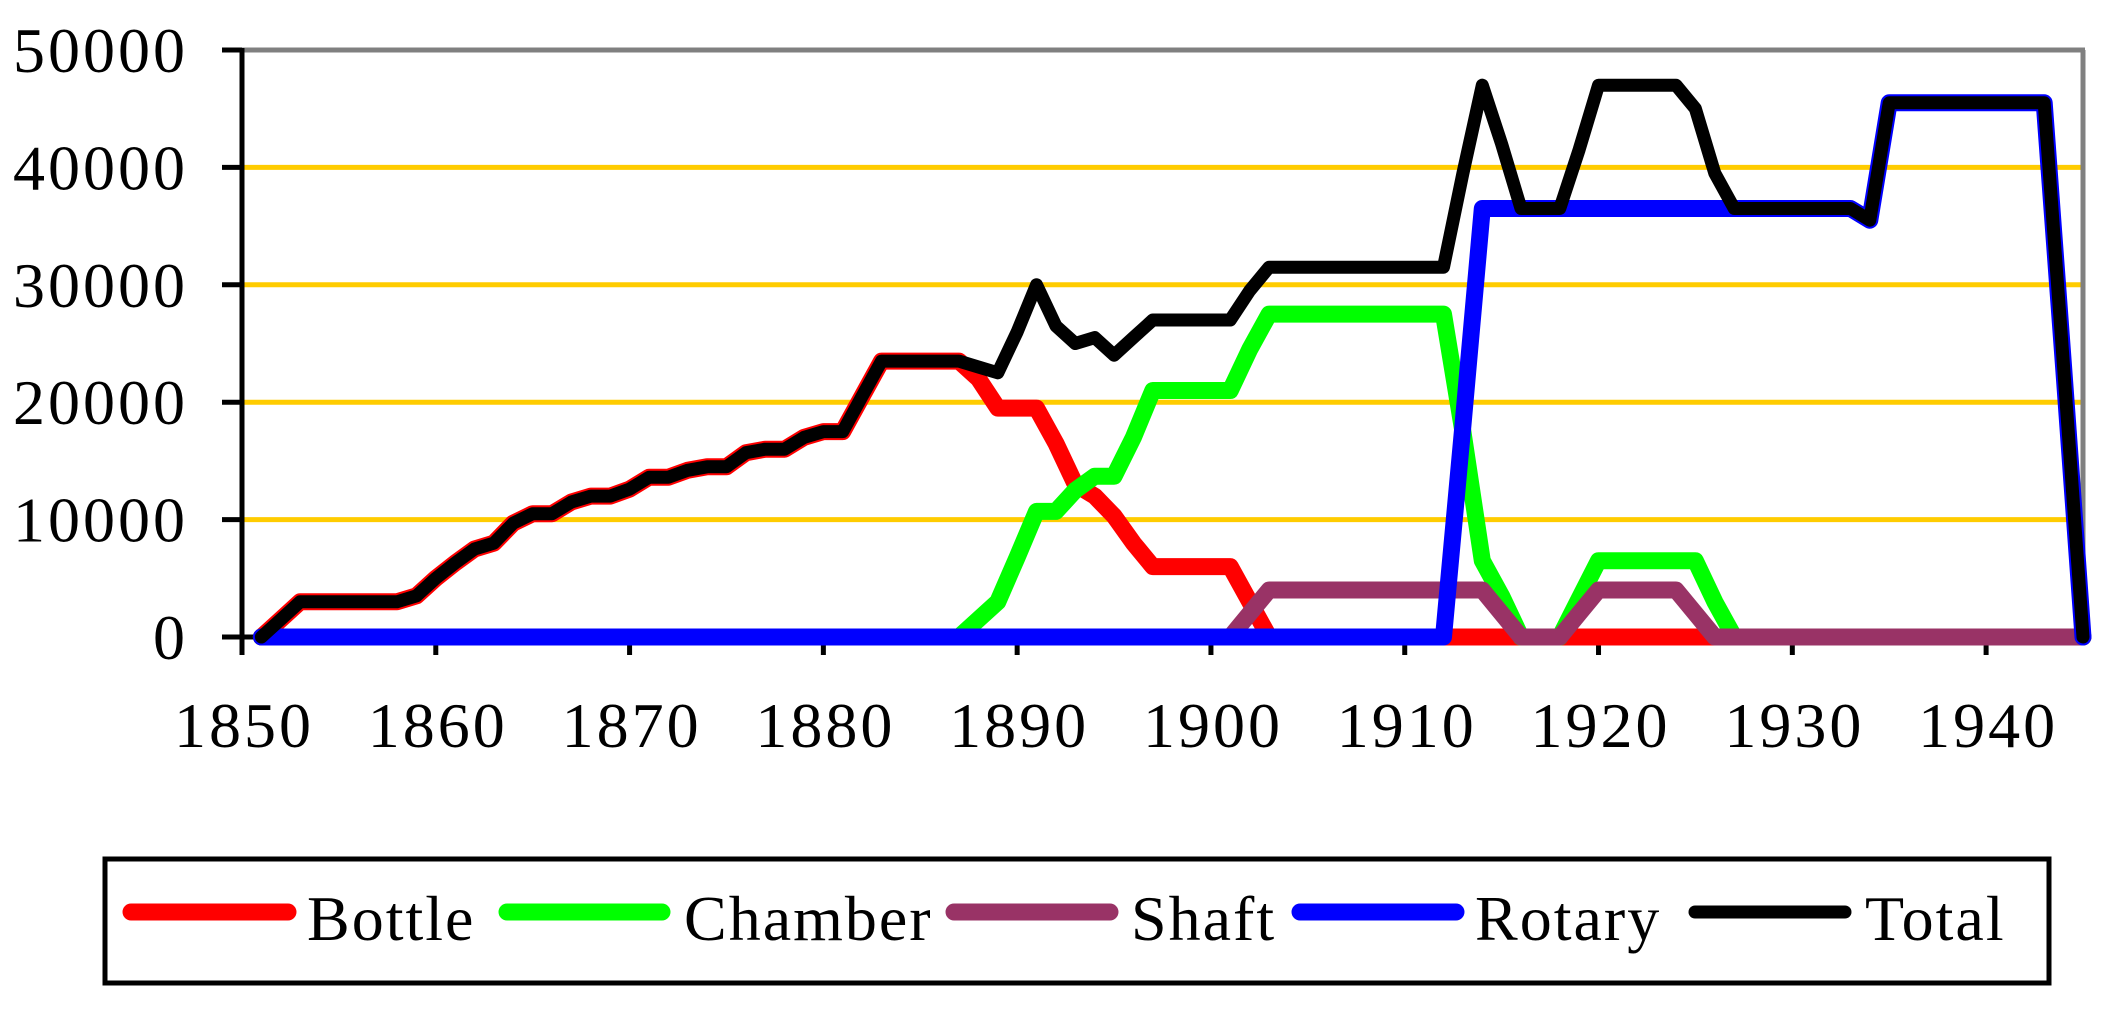 This screenshot has width=2124, height=1036. Describe the element at coordinates (632, 725) in the screenshot. I see `x-tick-label: 1870` at that location.